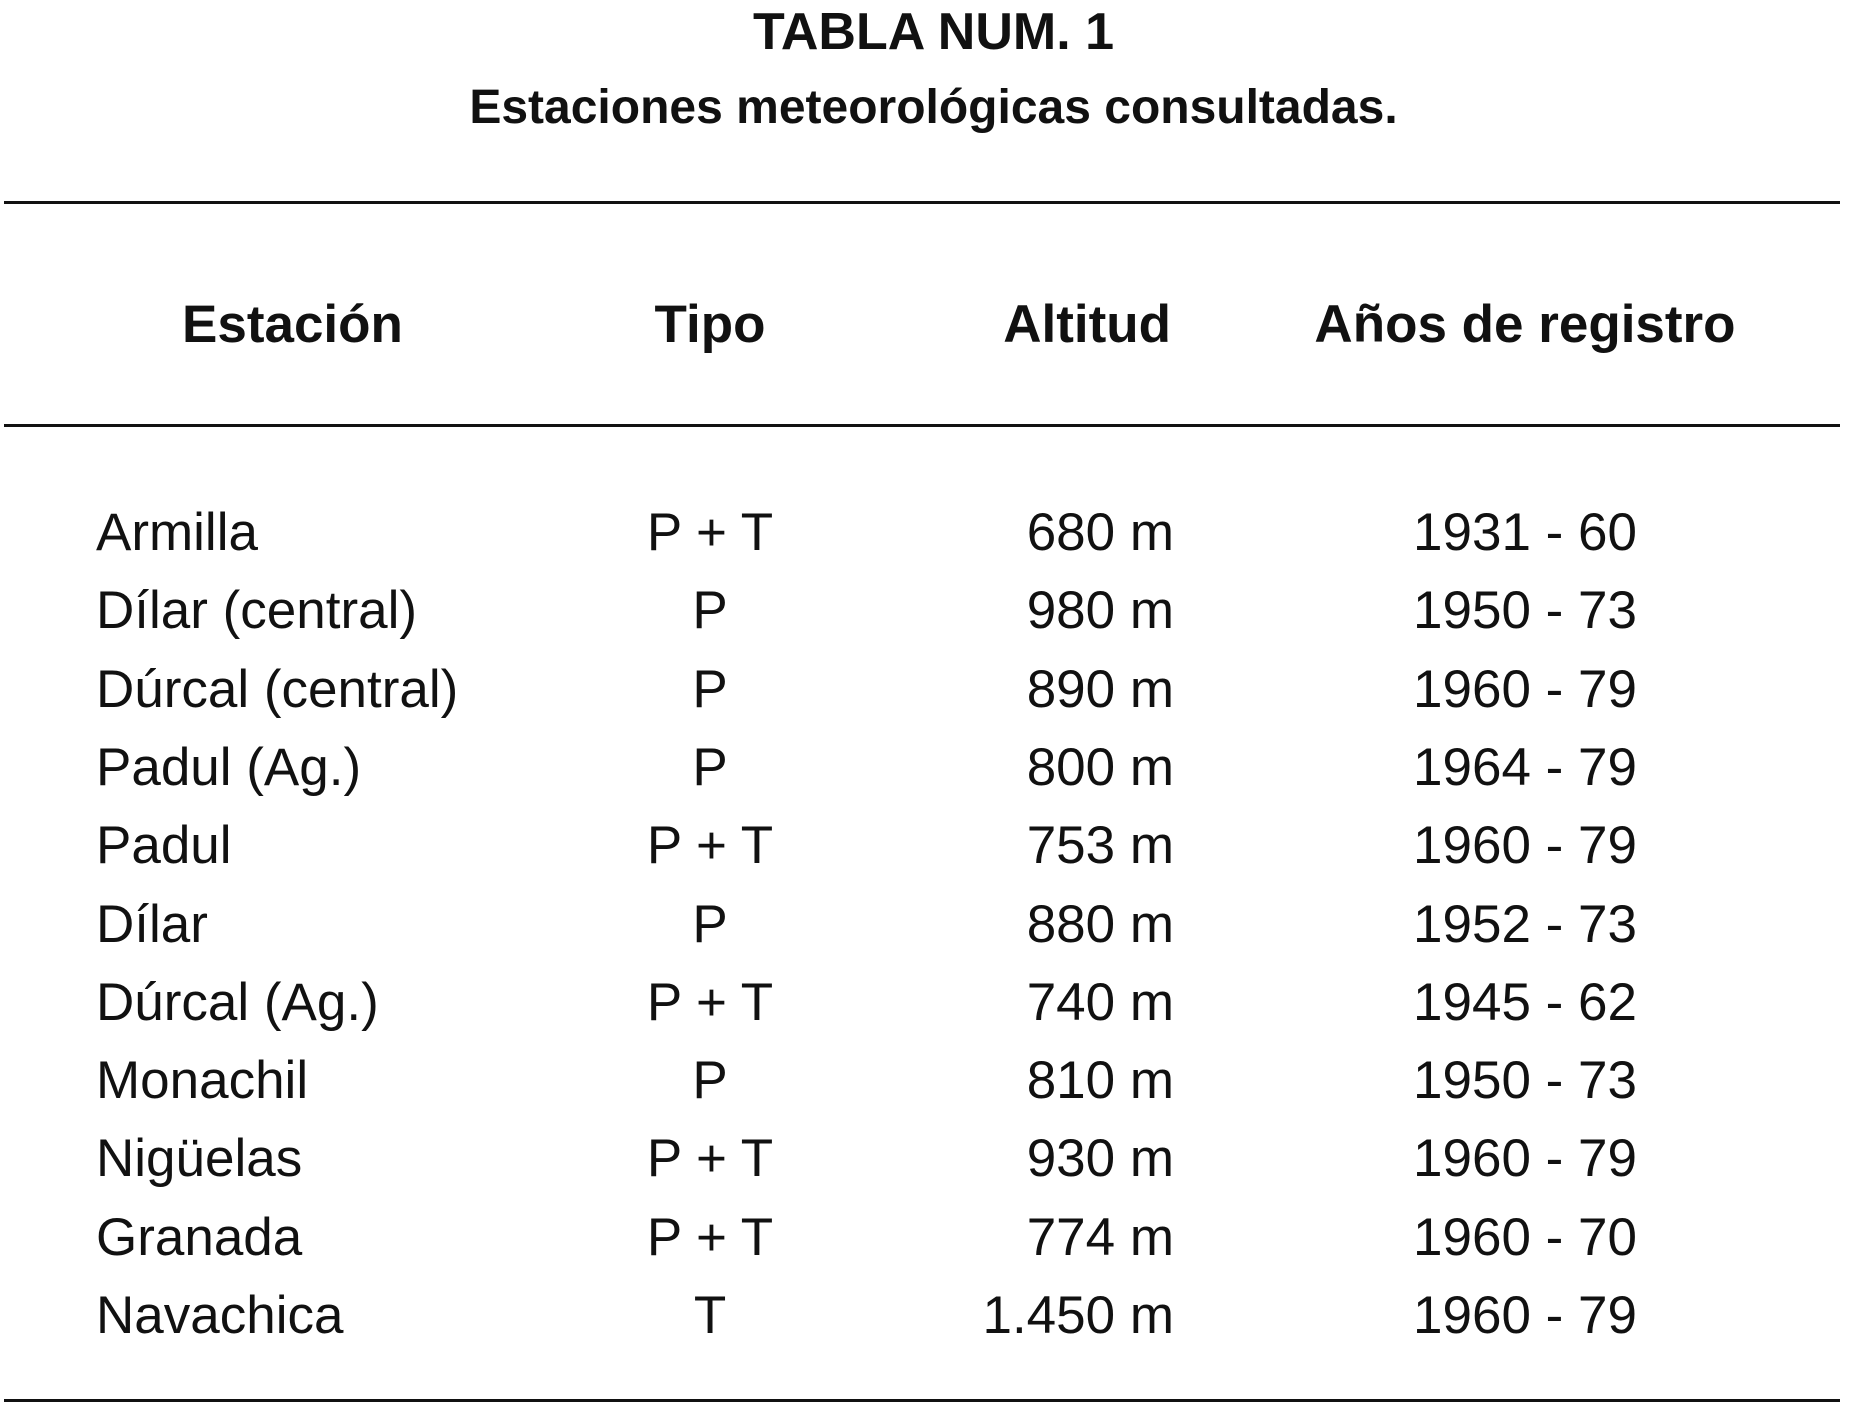  I want to click on cell-altitud: 753 m, so click(1100, 846).